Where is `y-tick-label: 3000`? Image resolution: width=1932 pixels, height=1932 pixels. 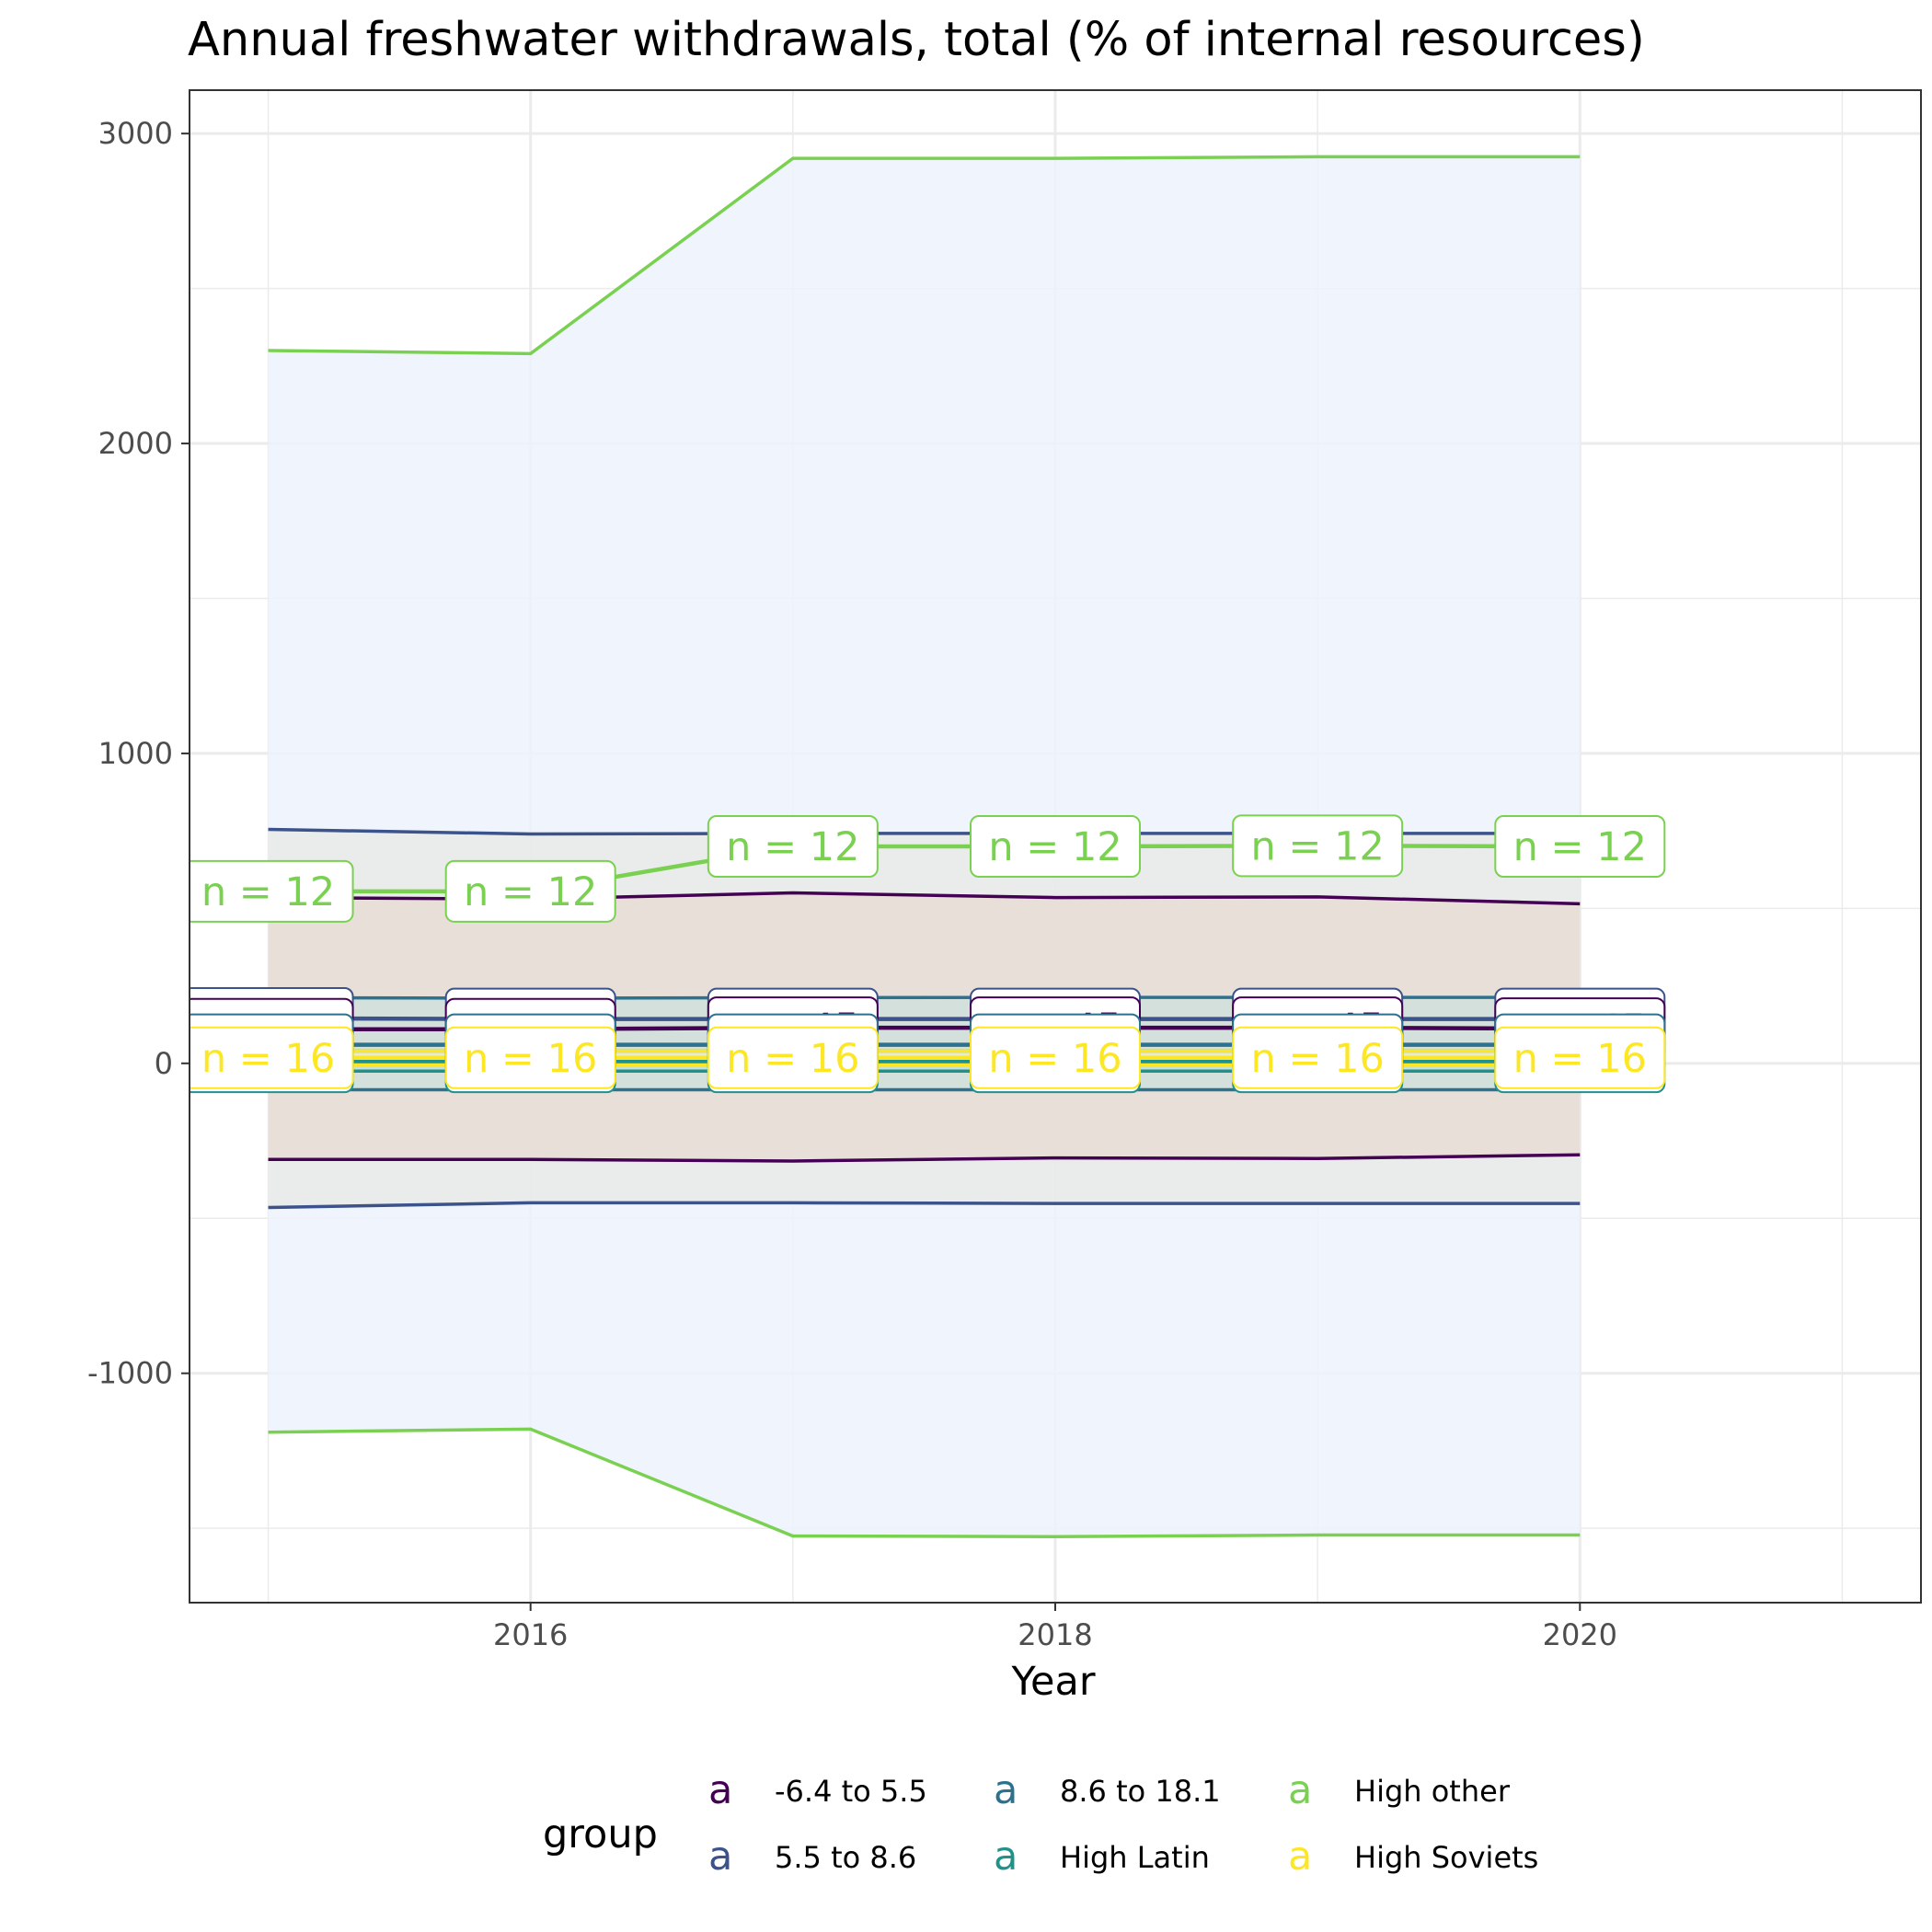
y-tick-label: 3000 is located at coordinates (135, 133).